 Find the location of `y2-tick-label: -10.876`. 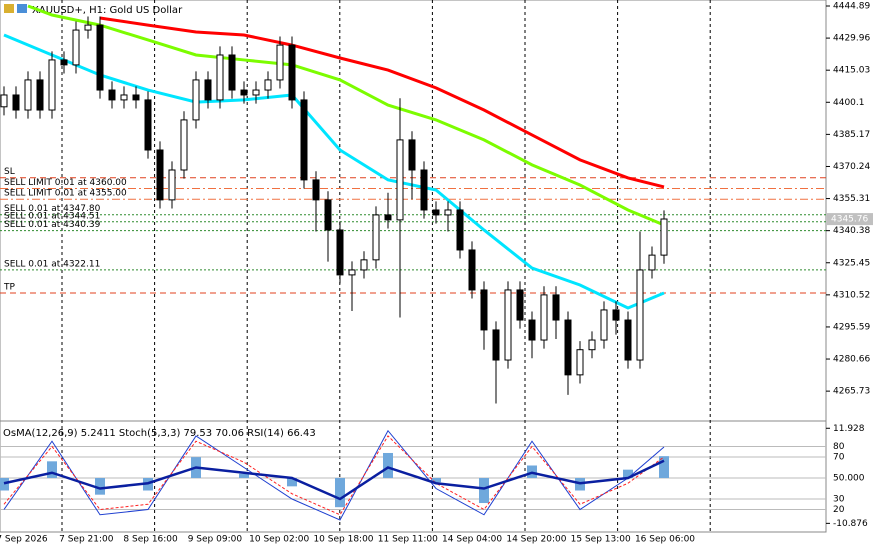

y2-tick-label: -10.876 is located at coordinates (850, 524).